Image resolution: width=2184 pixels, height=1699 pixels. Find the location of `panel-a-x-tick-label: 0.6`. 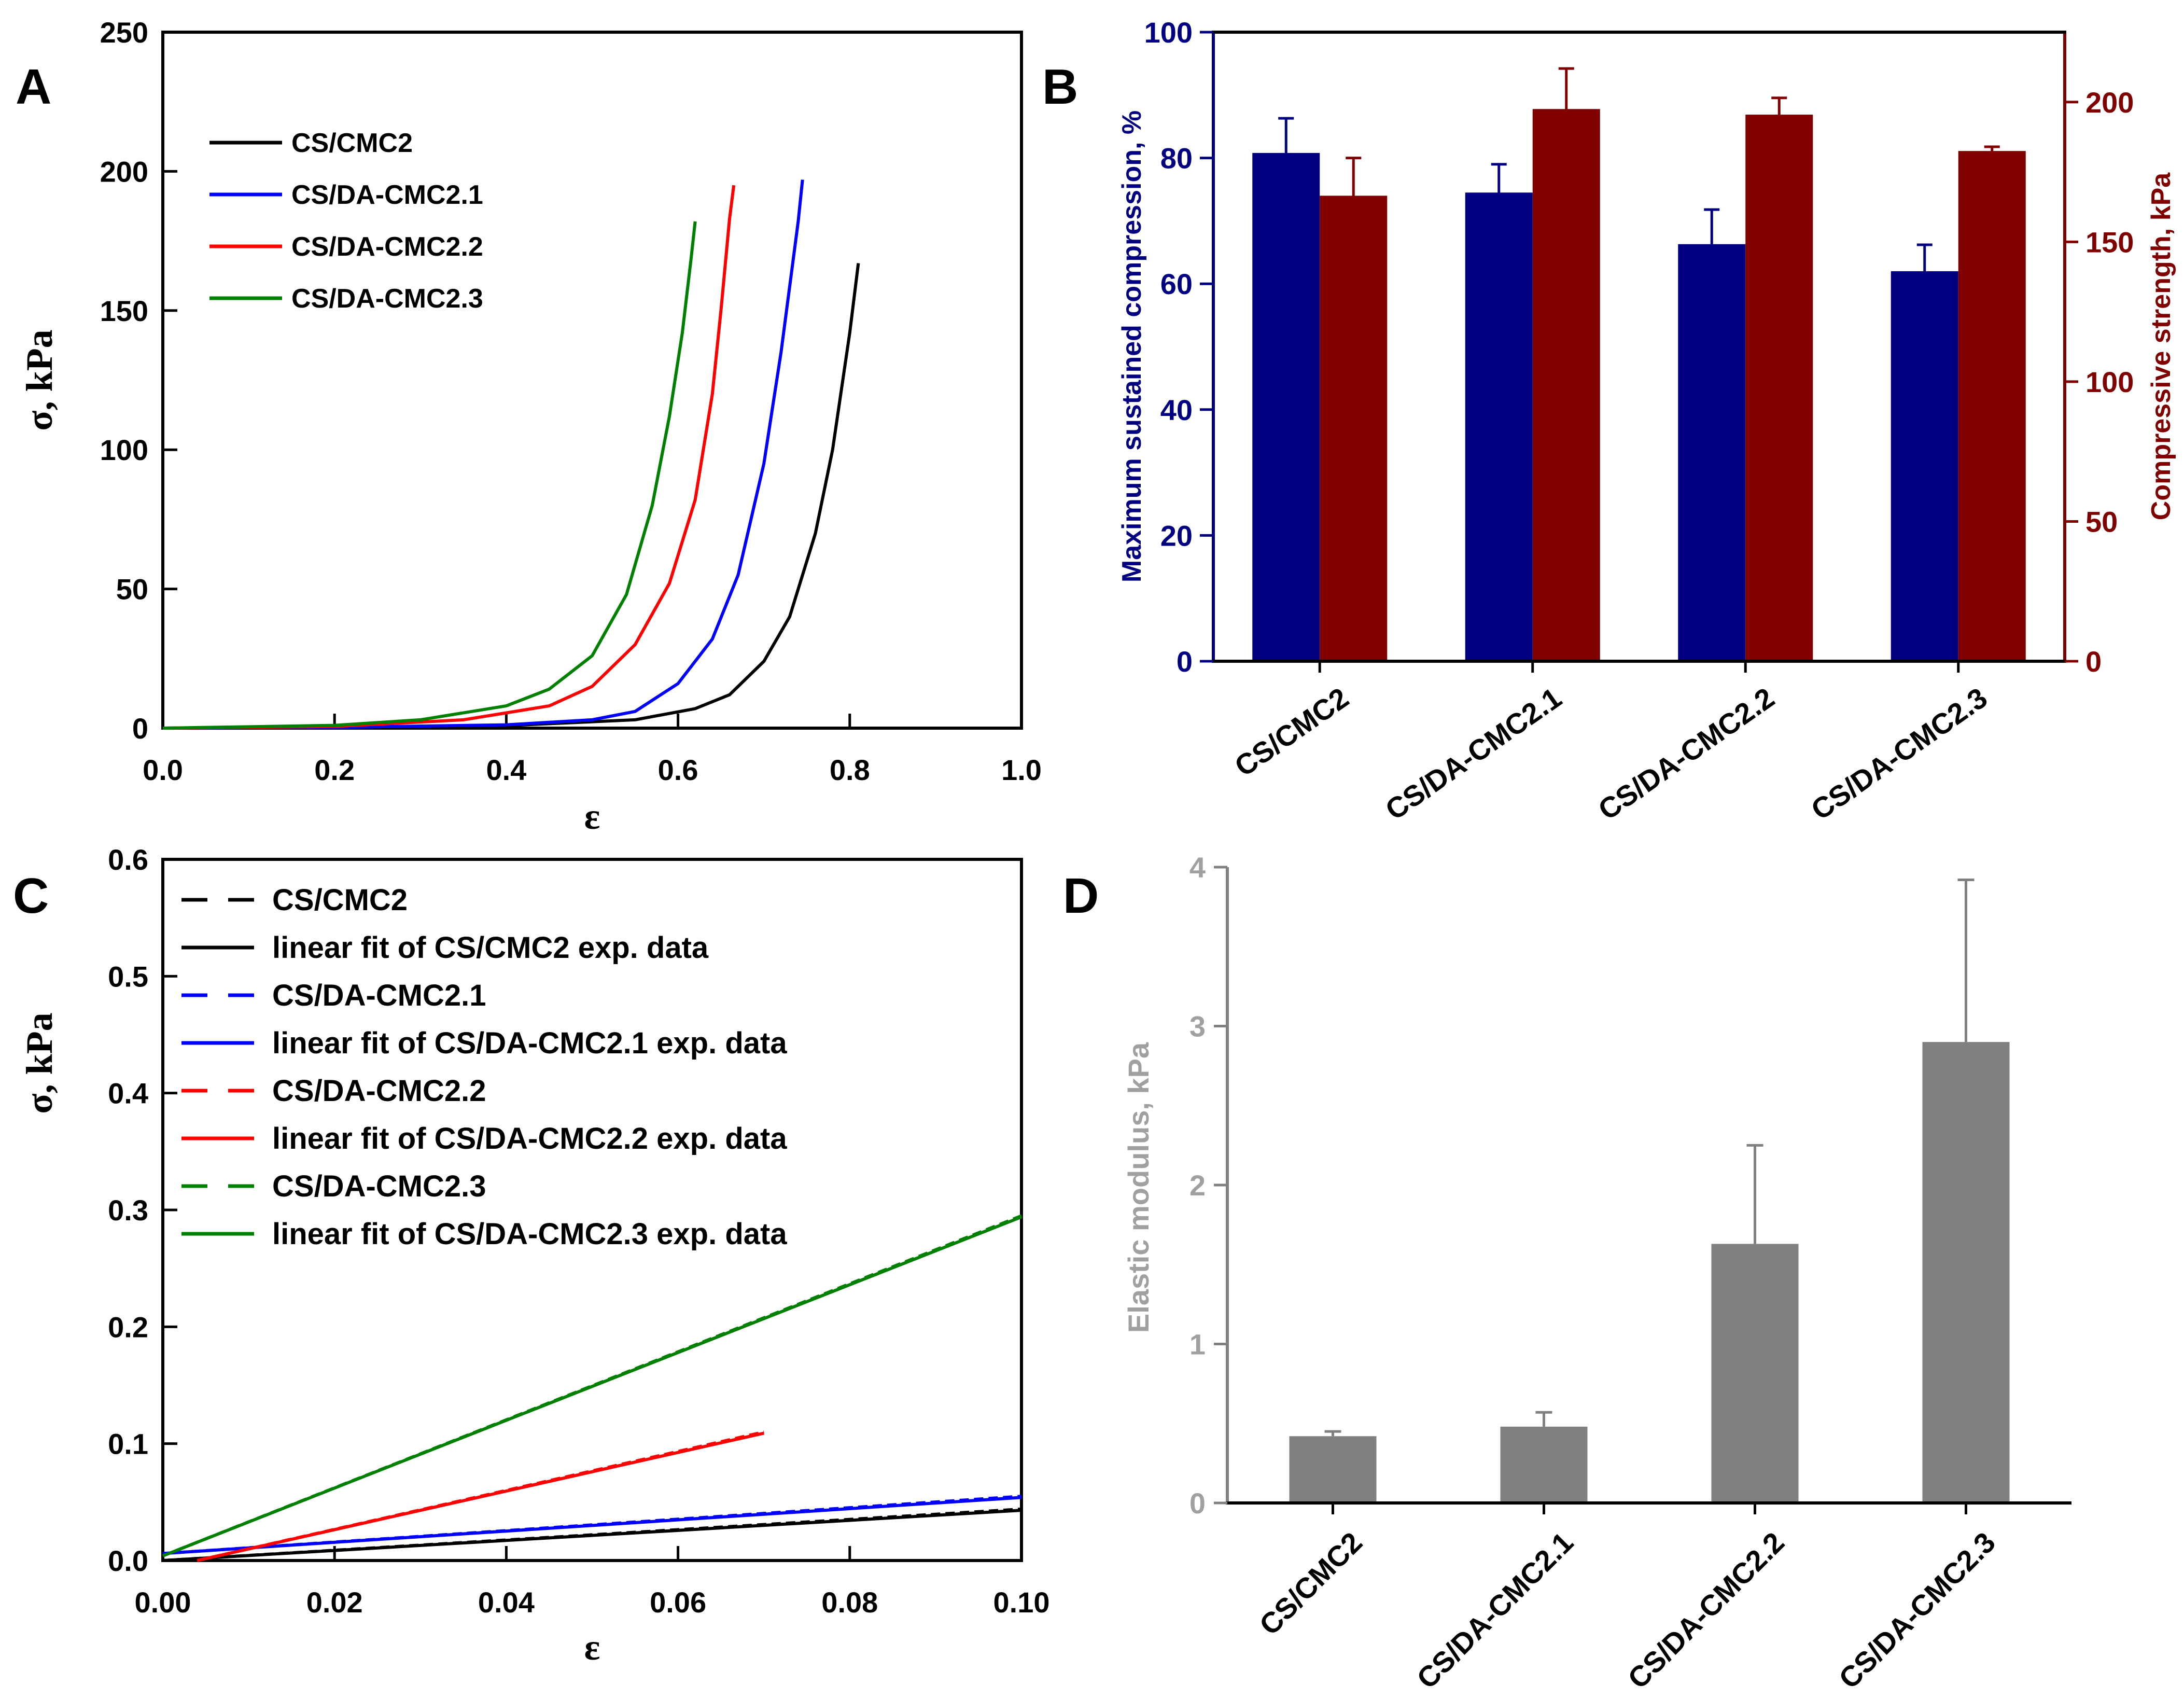

panel-a-x-tick-label: 0.6 is located at coordinates (678, 770).